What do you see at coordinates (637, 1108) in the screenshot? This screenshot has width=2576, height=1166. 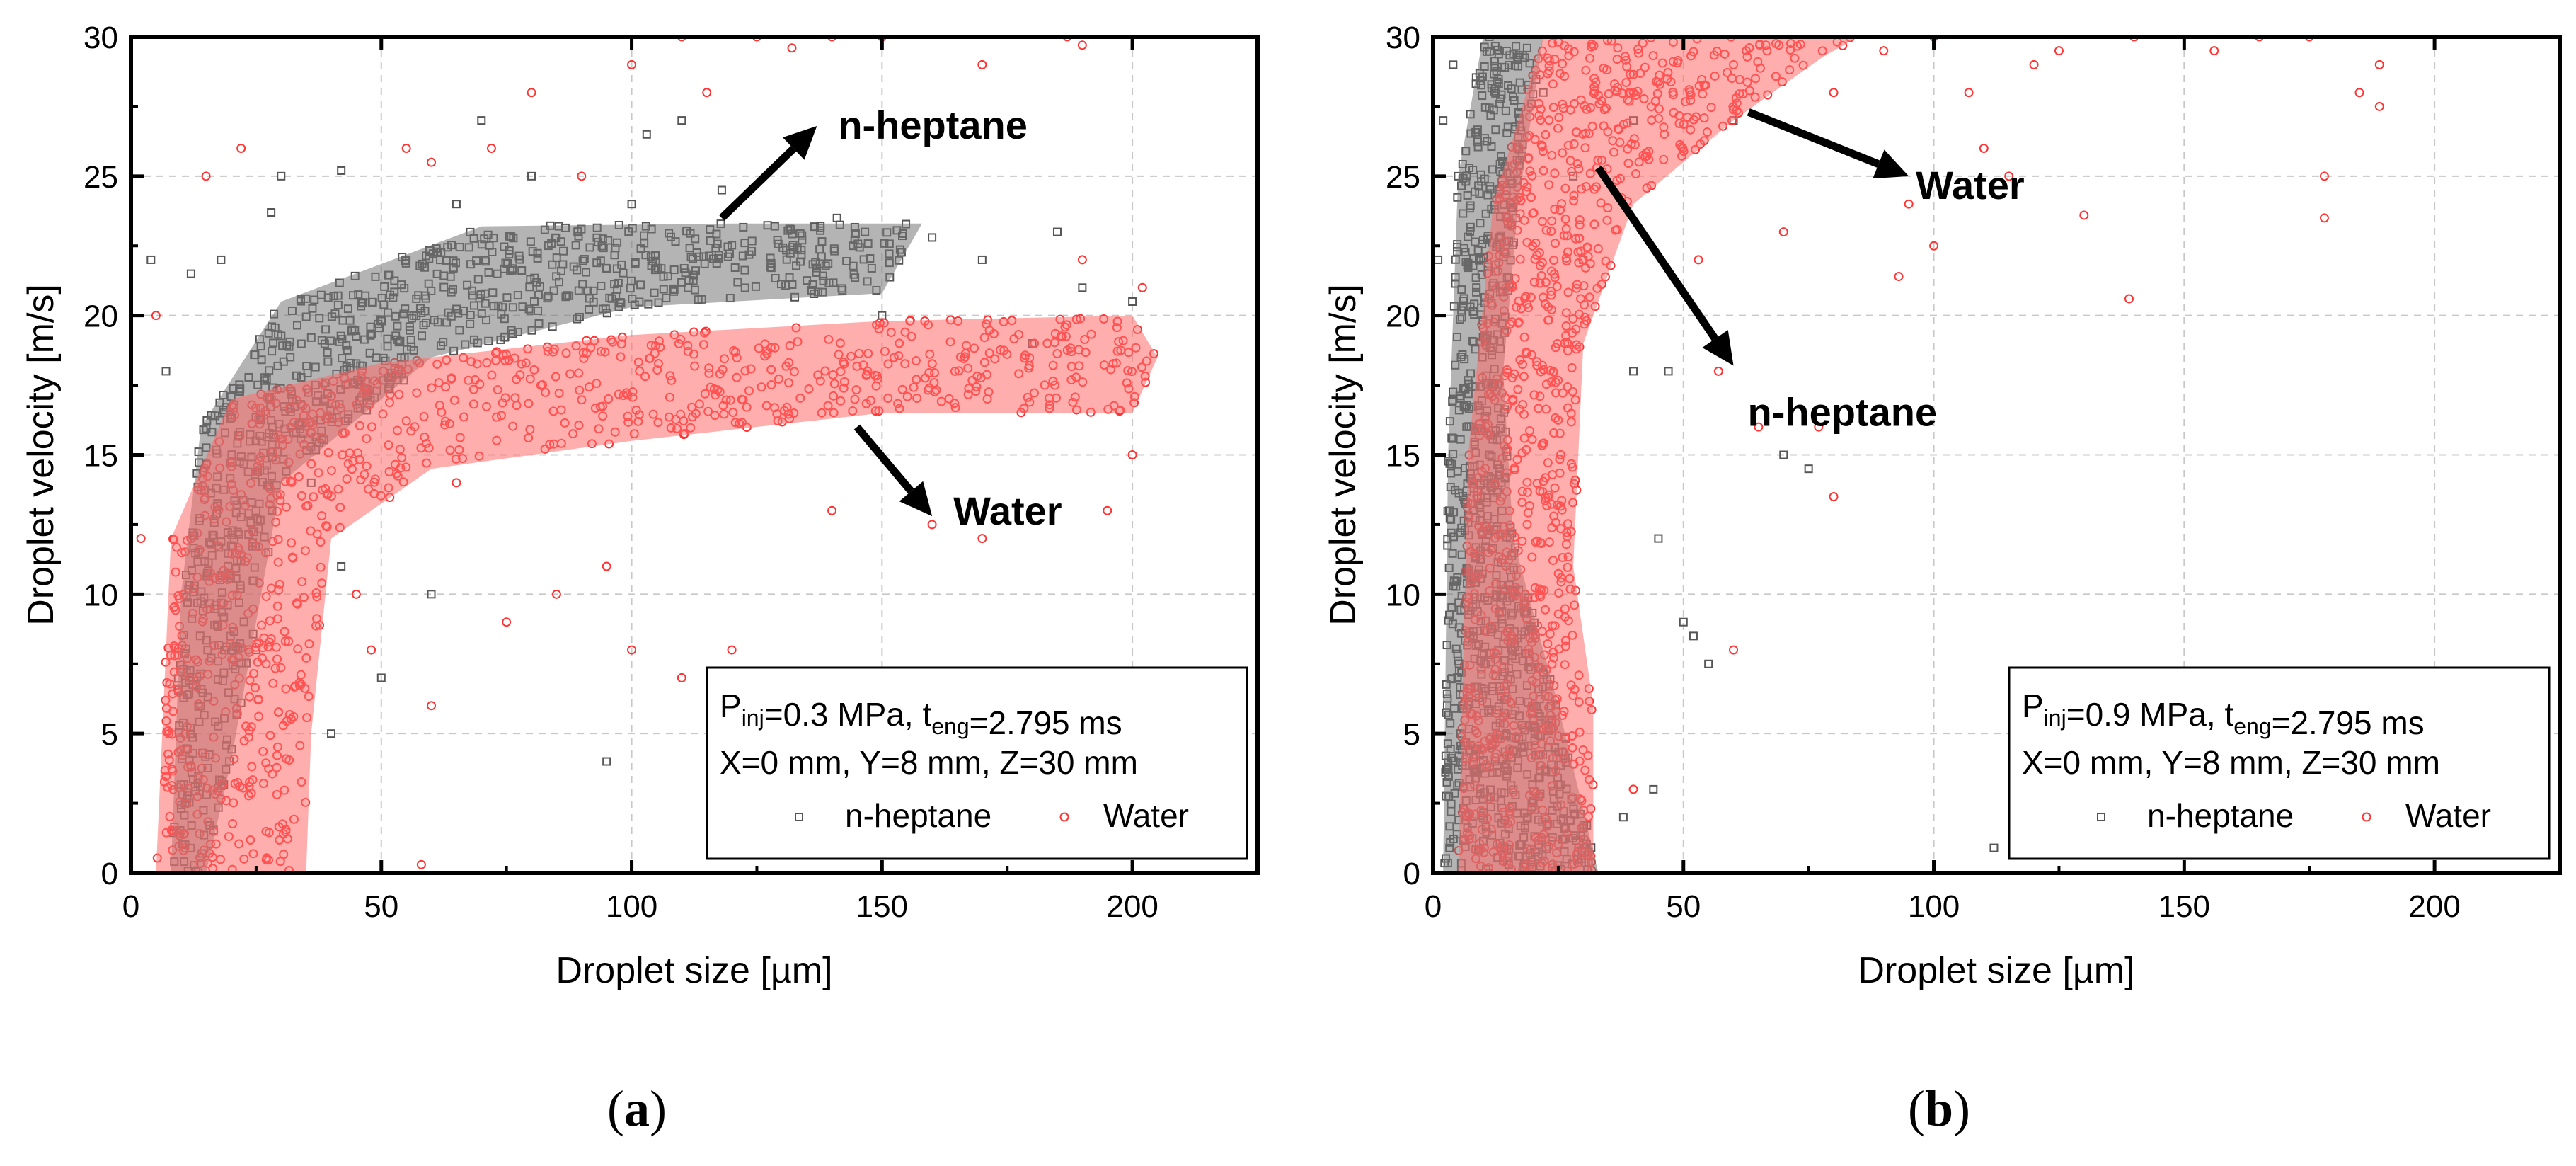 I see `panel-label-a: (a)` at bounding box center [637, 1108].